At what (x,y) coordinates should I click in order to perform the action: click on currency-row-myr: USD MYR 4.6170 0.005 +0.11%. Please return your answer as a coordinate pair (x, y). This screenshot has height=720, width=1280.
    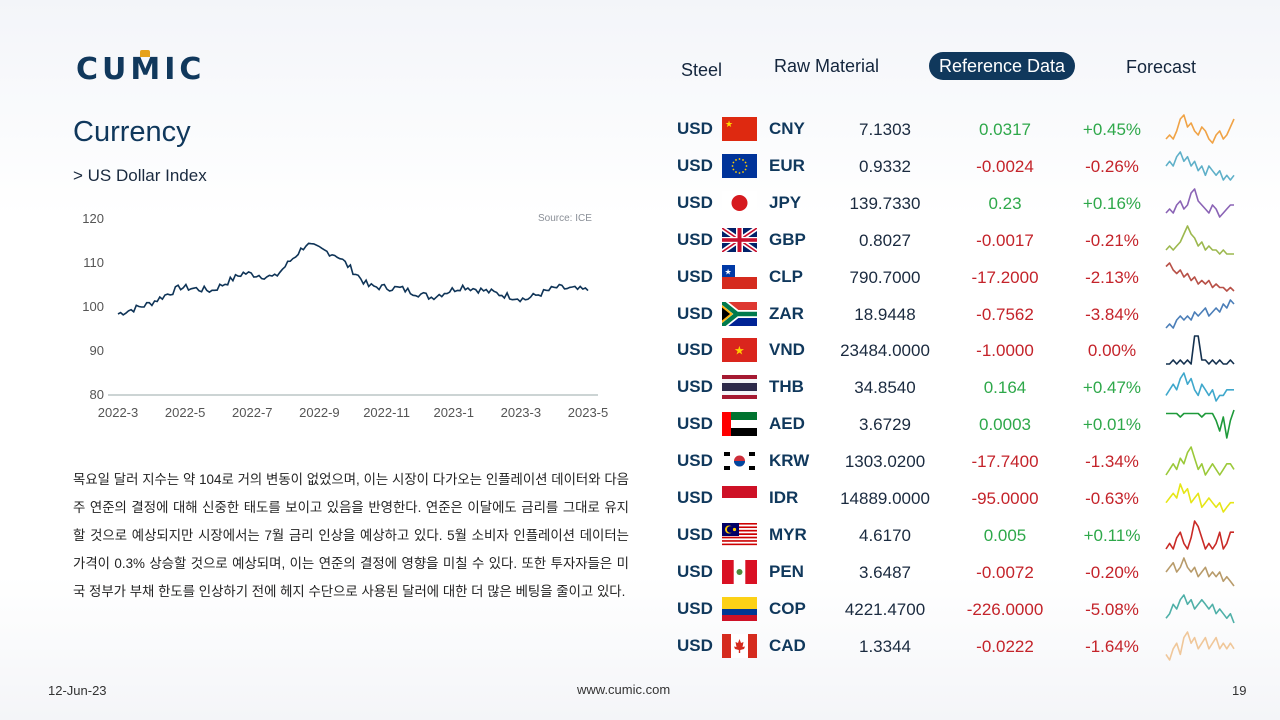
    Looking at the image, I should click on (640, 534).